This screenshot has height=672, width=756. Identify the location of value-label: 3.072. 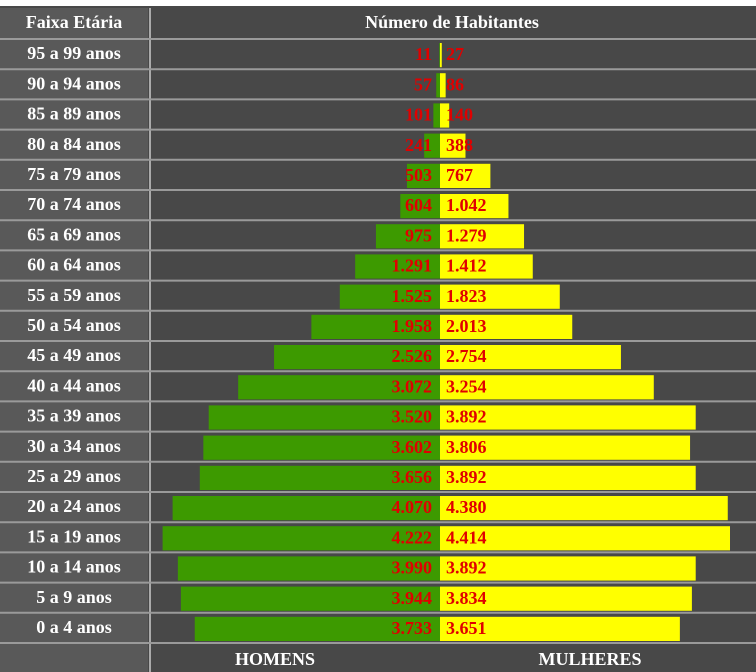
(412, 386).